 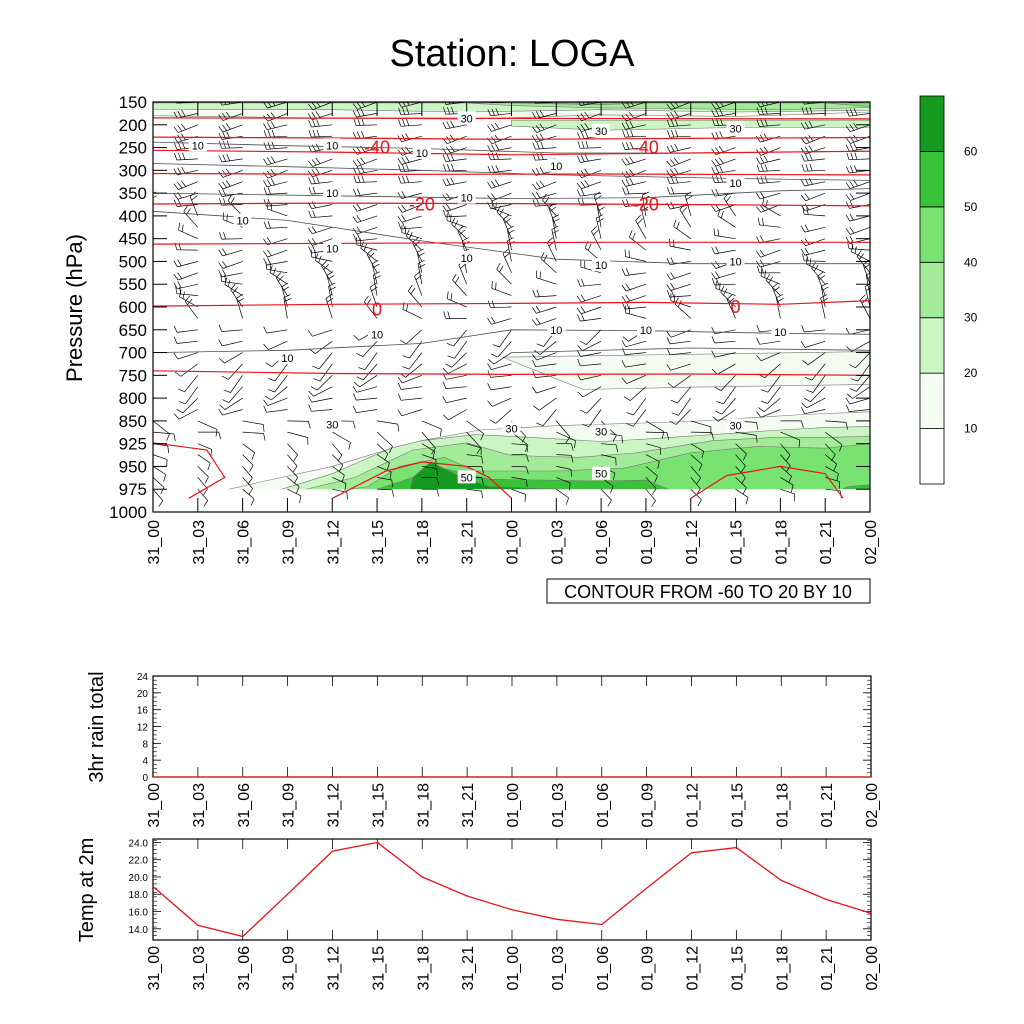 I want to click on time-tick-label: 01_06, so click(x=602, y=542).